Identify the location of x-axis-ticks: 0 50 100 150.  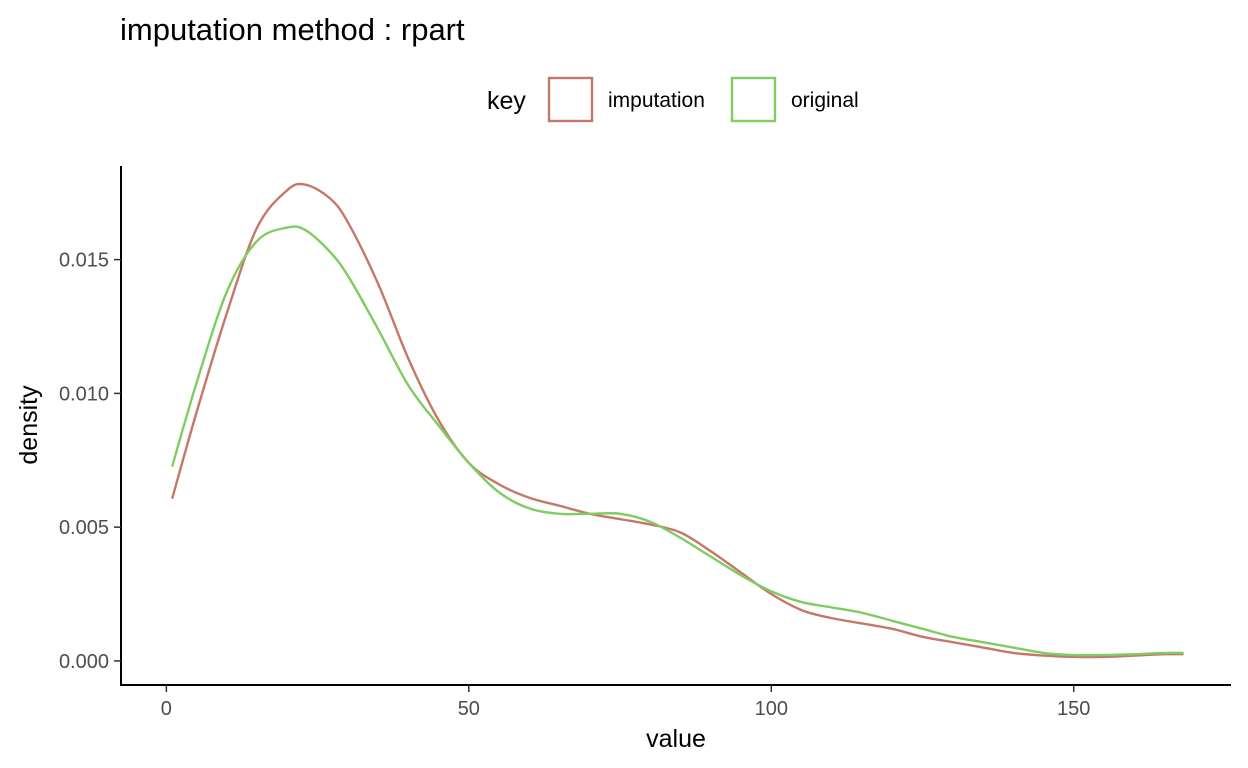
(625, 702).